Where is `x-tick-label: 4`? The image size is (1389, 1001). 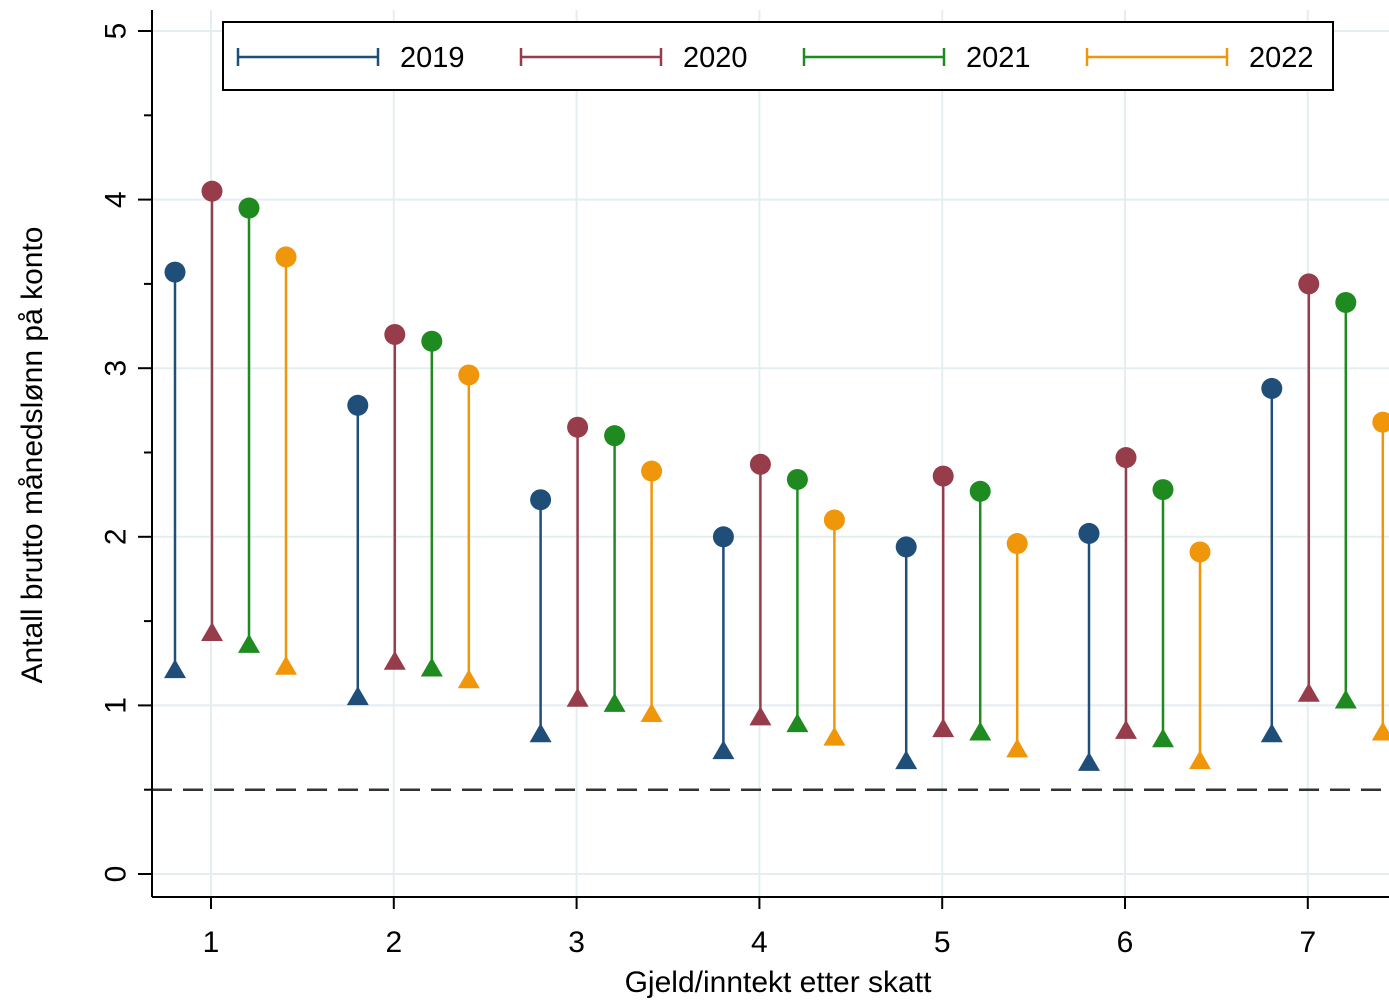 x-tick-label: 4 is located at coordinates (759, 942).